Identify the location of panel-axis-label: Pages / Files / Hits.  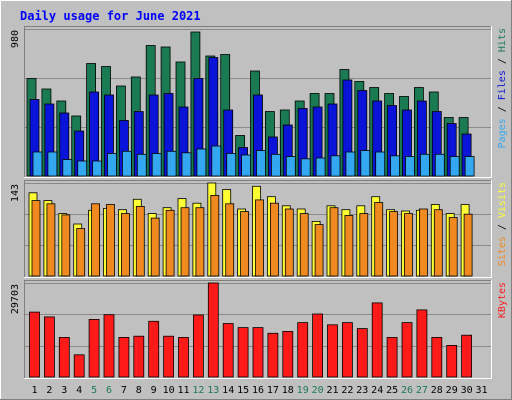
(502, 88).